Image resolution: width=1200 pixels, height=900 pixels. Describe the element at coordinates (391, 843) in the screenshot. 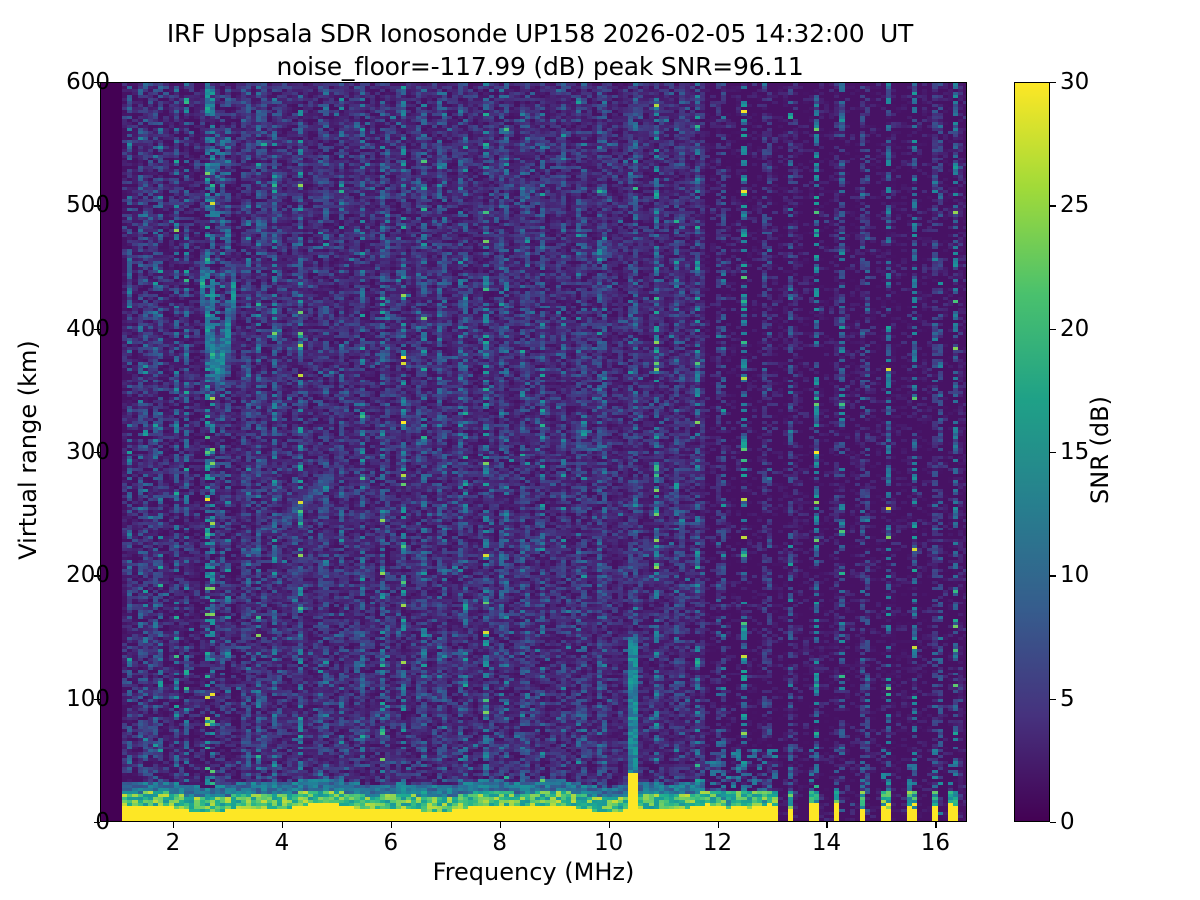

I see `x-tick-label-6: 6` at that location.